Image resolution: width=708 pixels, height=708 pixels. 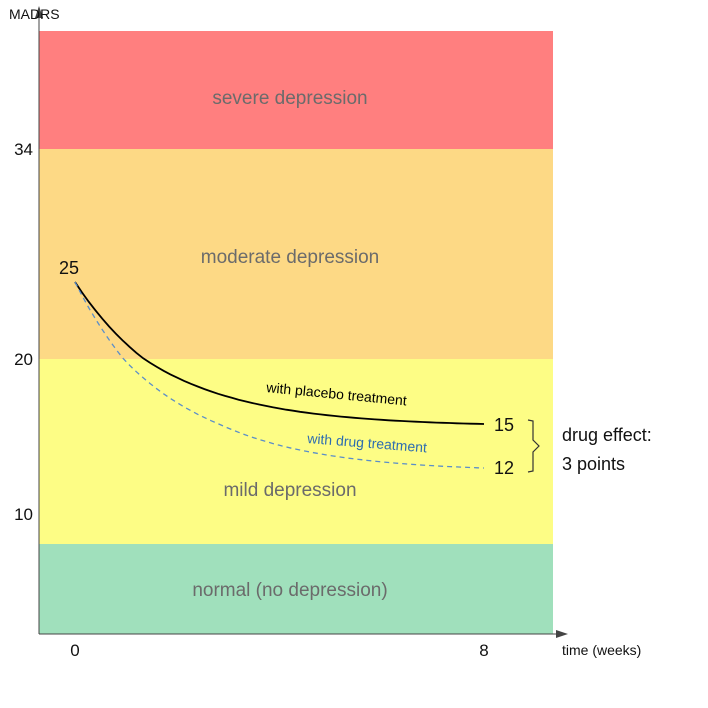 What do you see at coordinates (289, 98) in the screenshot?
I see `band-label-0: severe depression` at bounding box center [289, 98].